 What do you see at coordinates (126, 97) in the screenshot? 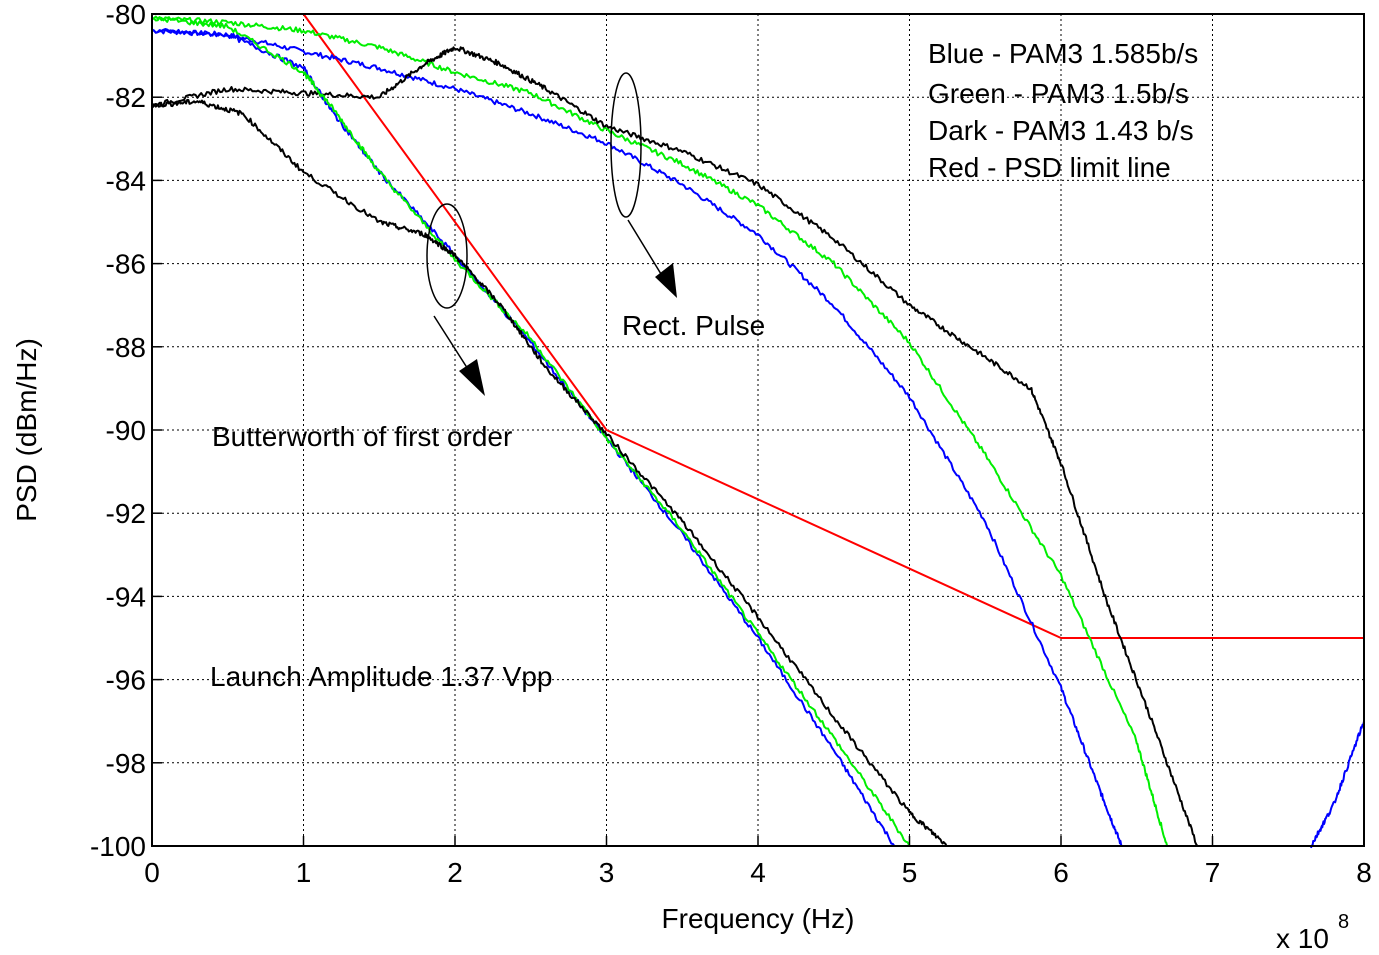
I see `y-tick-label: -82` at bounding box center [126, 97].